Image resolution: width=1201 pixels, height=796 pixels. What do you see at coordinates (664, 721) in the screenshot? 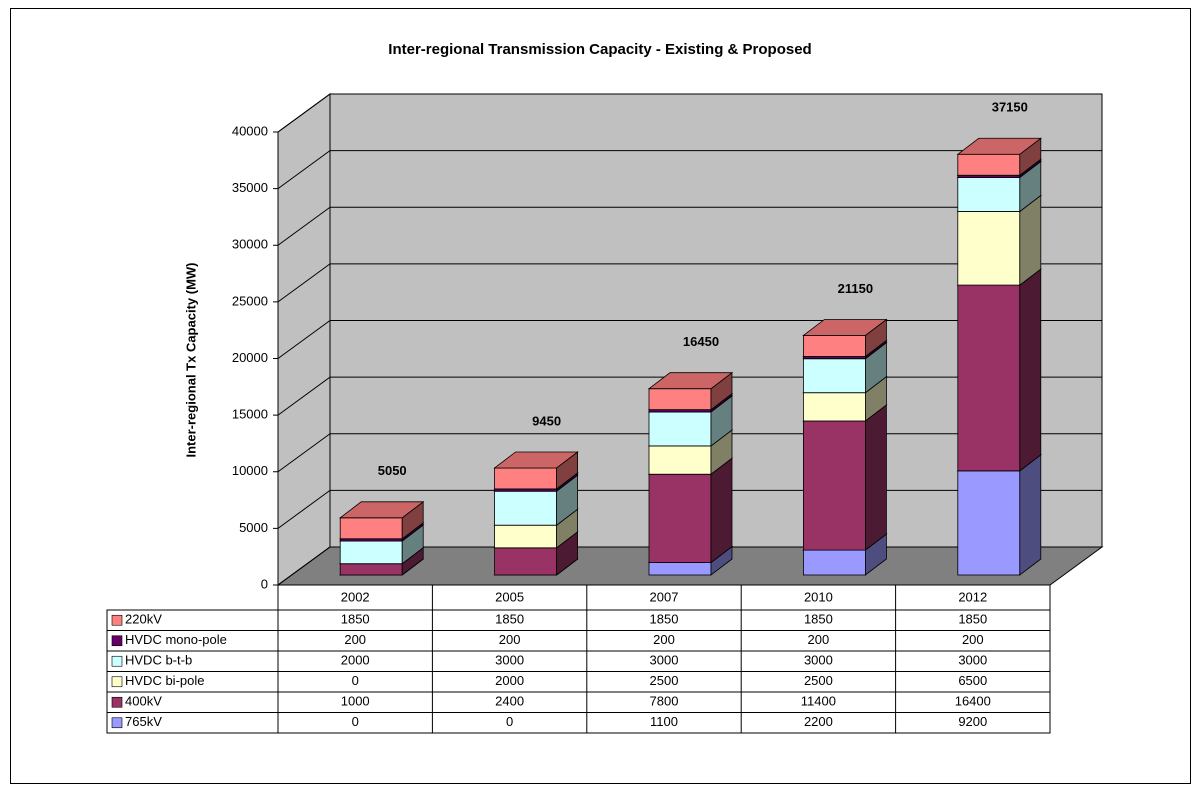
I see `table-cell: 1100` at bounding box center [664, 721].